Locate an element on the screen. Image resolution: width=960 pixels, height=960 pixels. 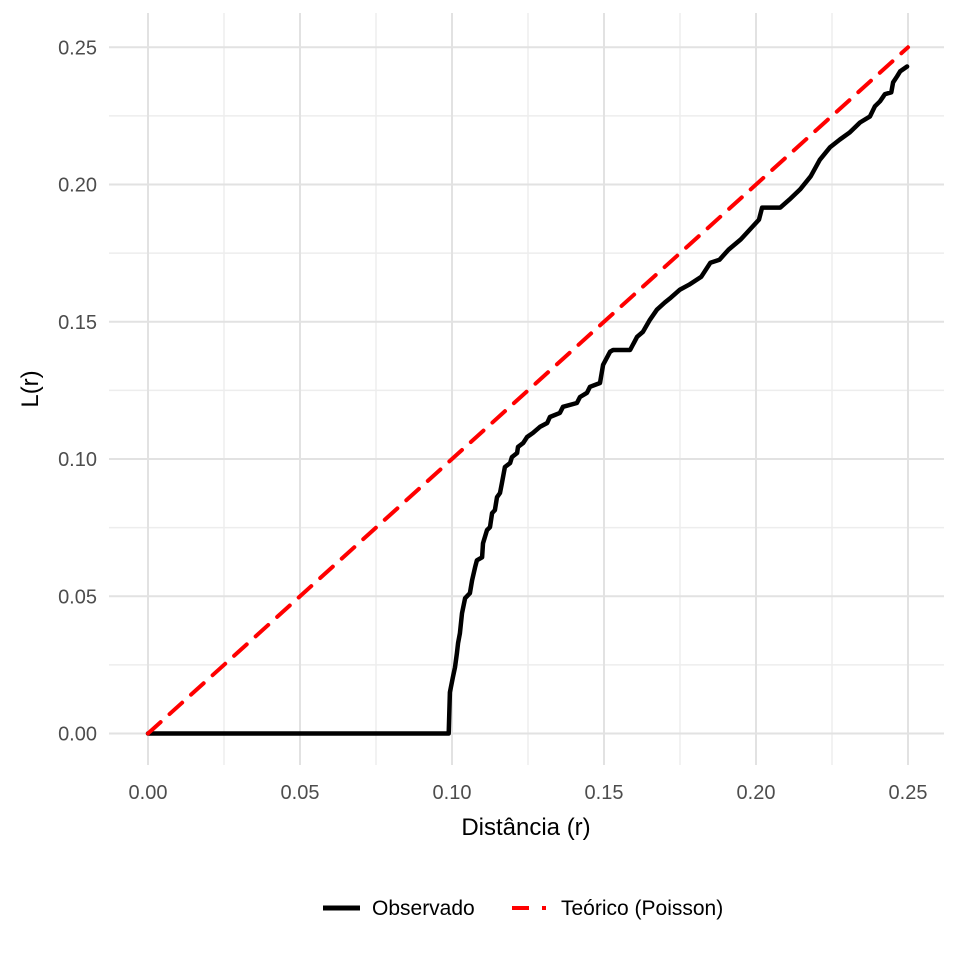
y-tick-label: 0.25 is located at coordinates (77, 48).